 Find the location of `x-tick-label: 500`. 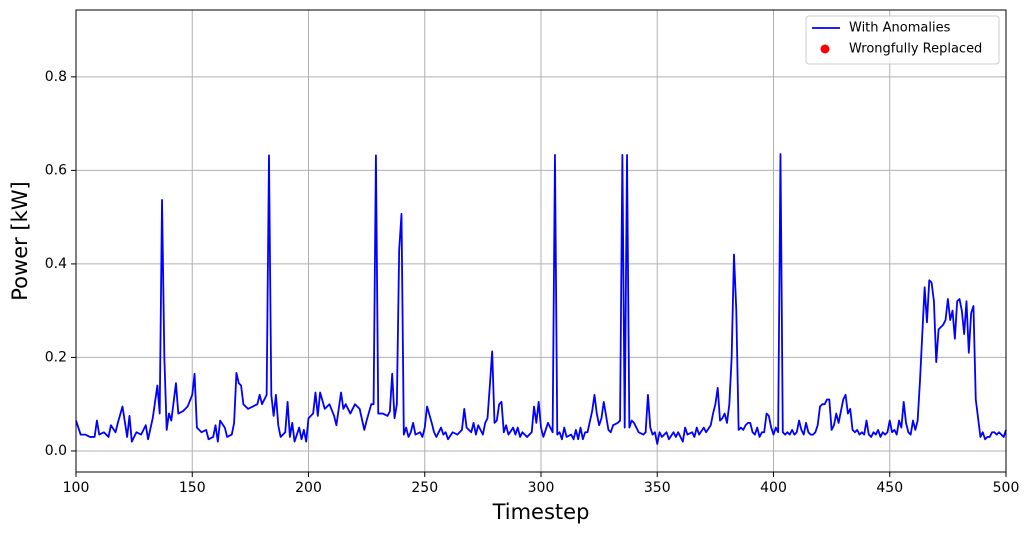

x-tick-label: 500 is located at coordinates (1006, 488).